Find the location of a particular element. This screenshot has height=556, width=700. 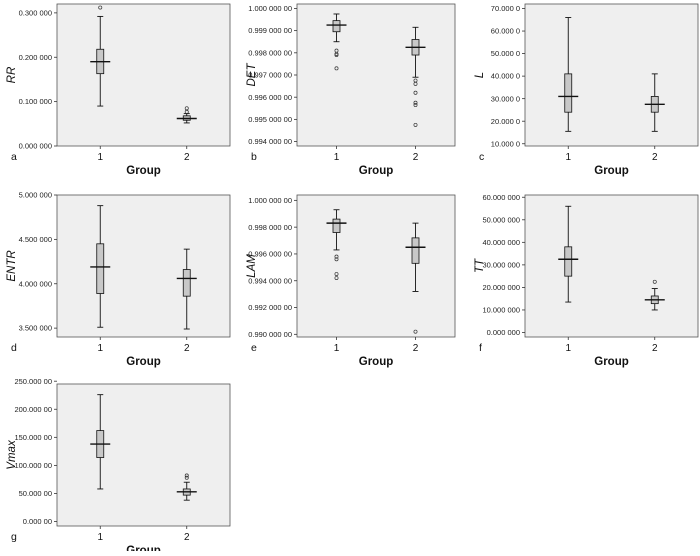

y-axis-label: DET is located at coordinates (252, 75).